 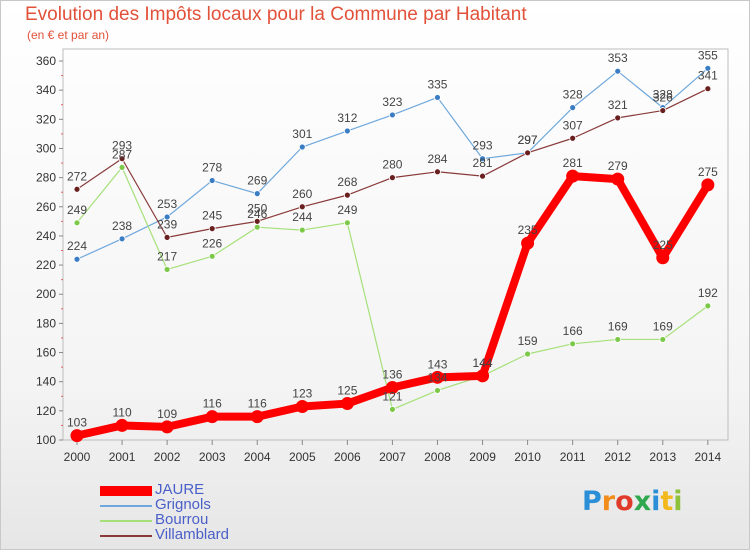 What do you see at coordinates (46, 207) in the screenshot?
I see `y-tick-label: 260` at bounding box center [46, 207].